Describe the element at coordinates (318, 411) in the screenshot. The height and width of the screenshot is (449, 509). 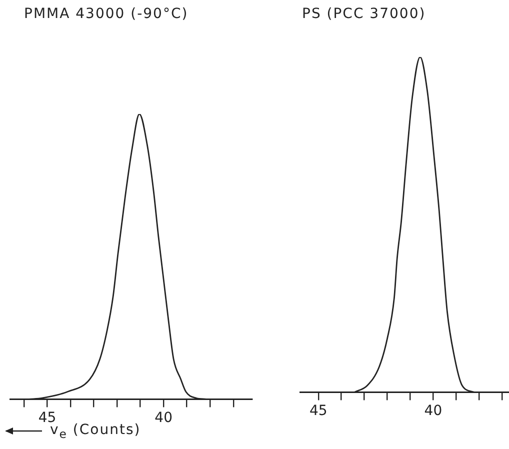
I see `x-tick-label: 45` at that location.